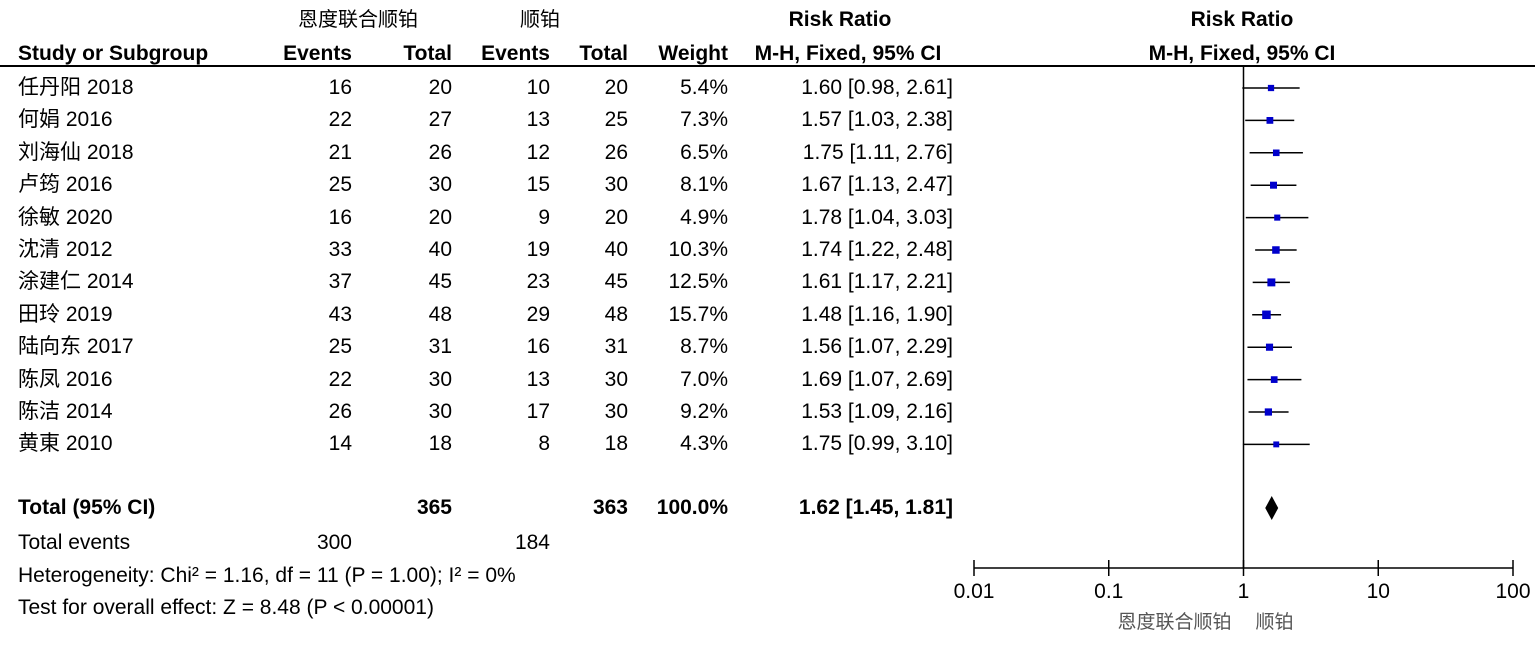  I want to click on x-label-right: 顺铂, so click(1275, 622).